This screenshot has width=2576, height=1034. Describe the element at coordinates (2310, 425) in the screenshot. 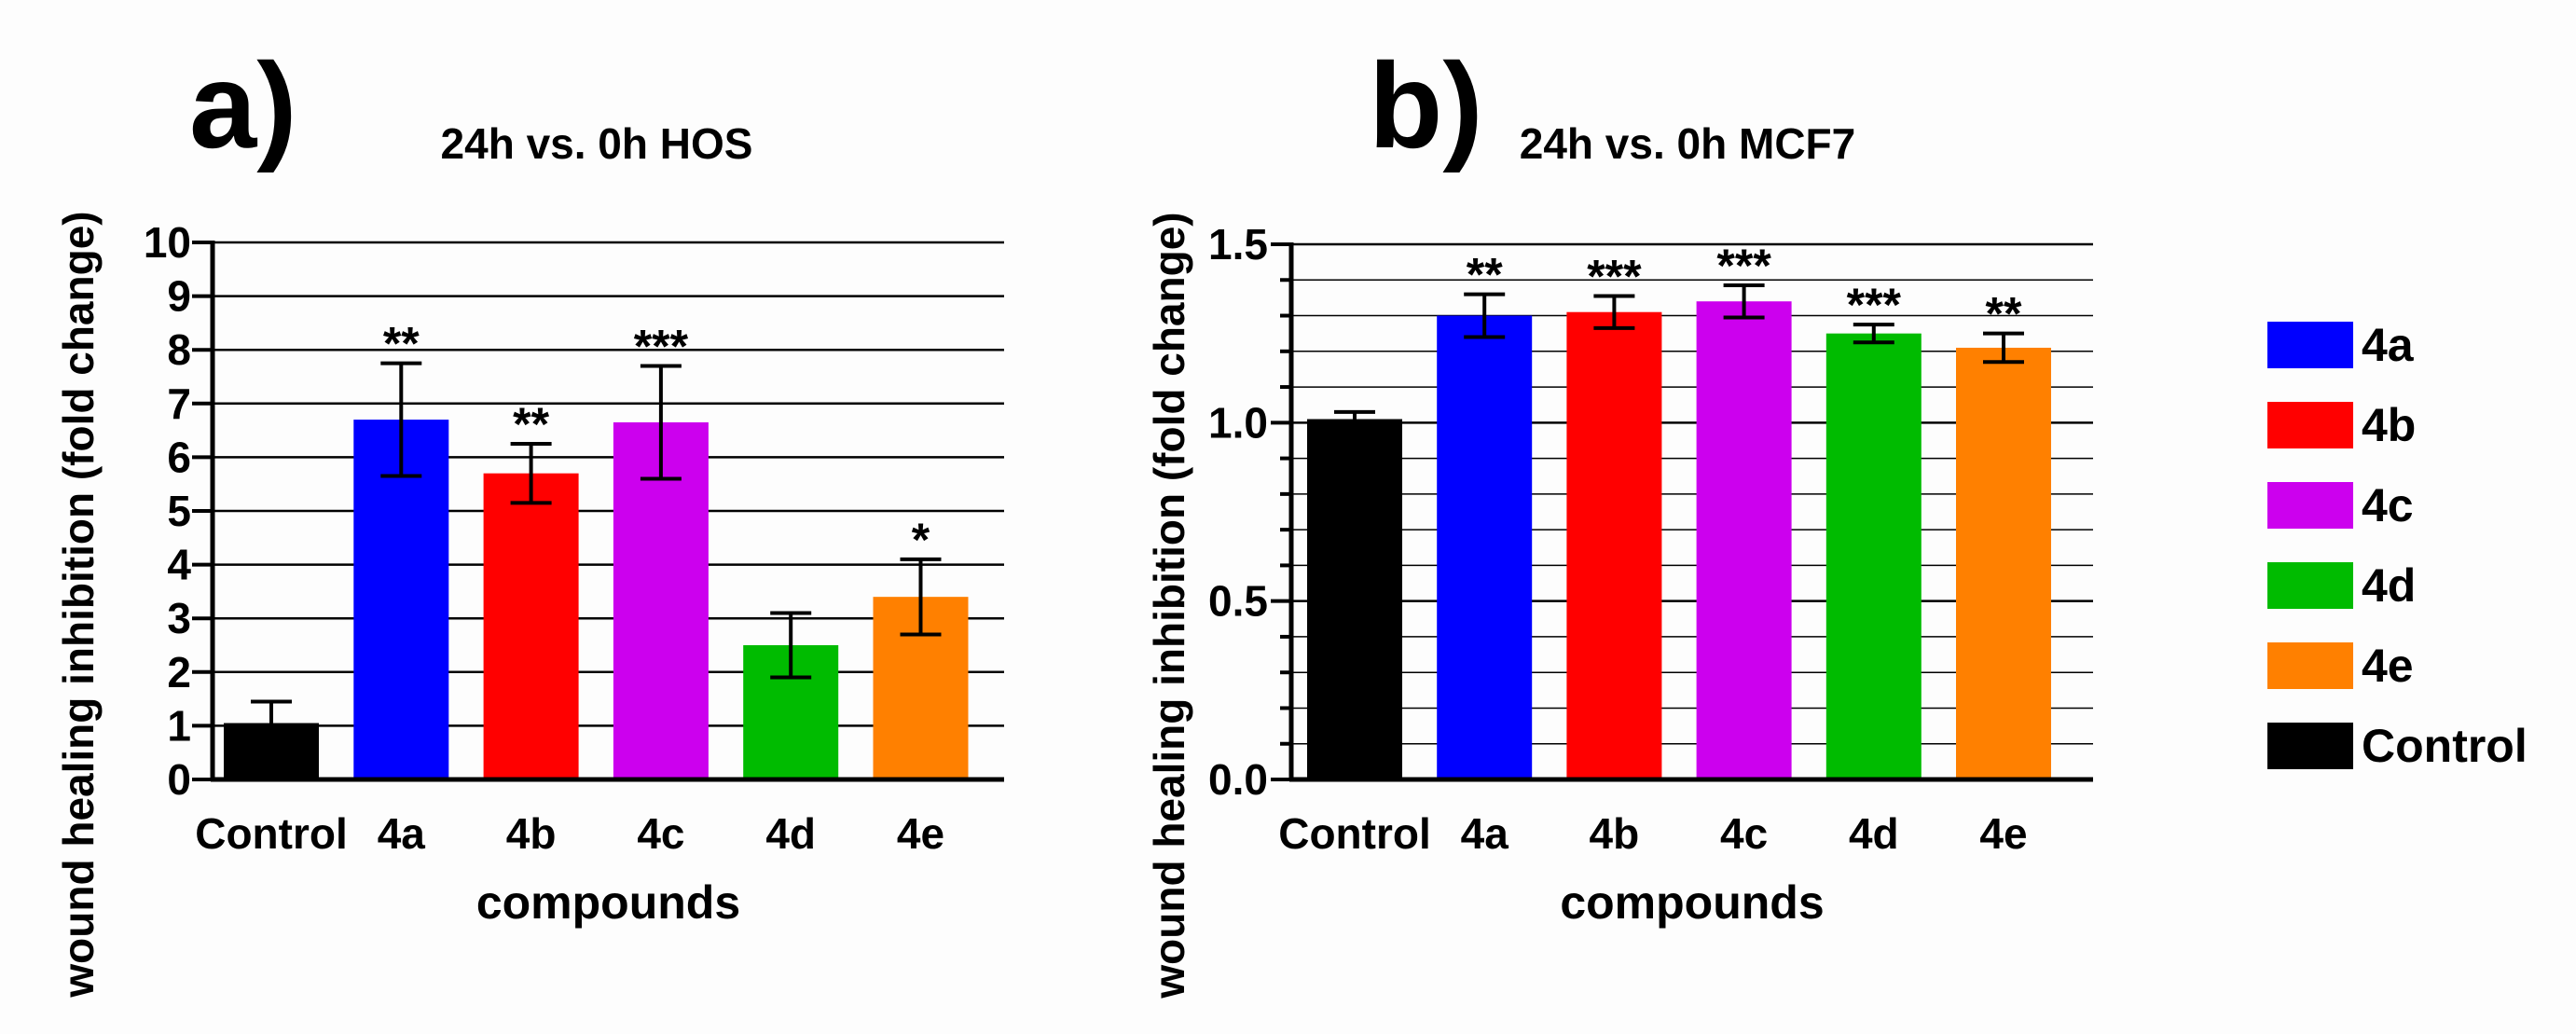

I see `legend-swatch-4b` at that location.